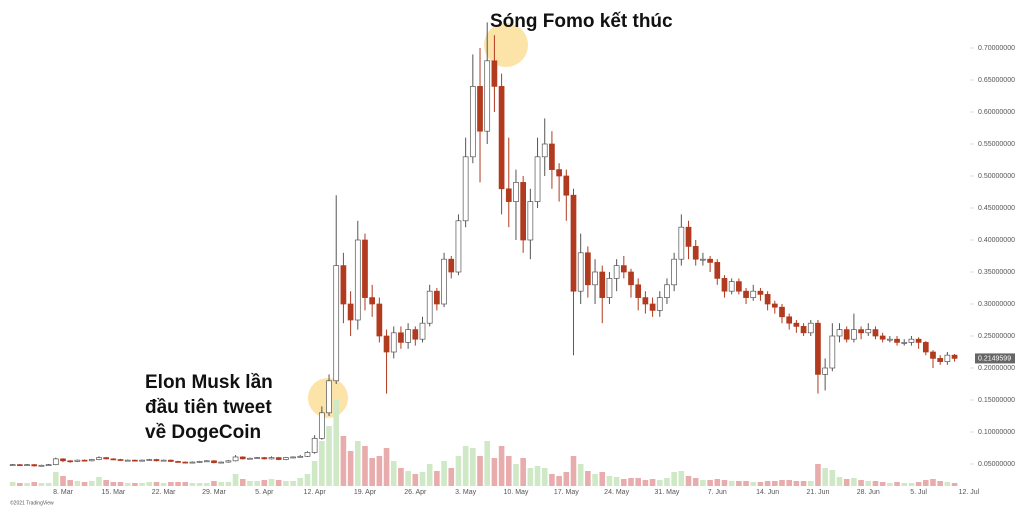 The height and width of the screenshot is (509, 1024). Describe the element at coordinates (996, 240) in the screenshot. I see `y-tick-label: 0.40000000` at that location.